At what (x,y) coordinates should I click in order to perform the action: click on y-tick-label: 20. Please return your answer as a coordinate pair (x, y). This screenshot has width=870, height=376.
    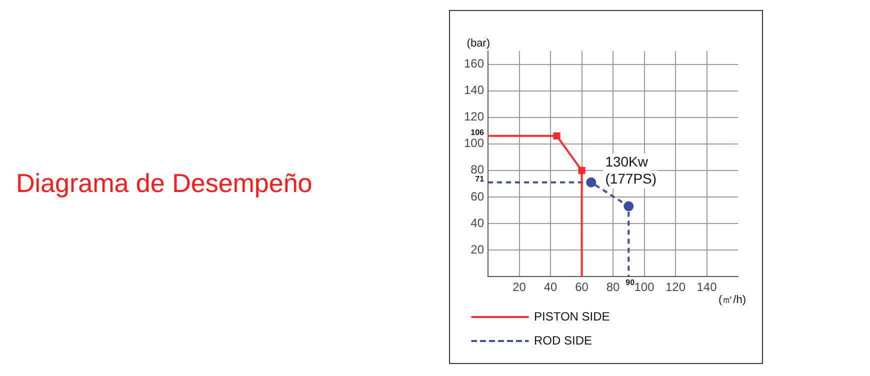
    Looking at the image, I should click on (477, 249).